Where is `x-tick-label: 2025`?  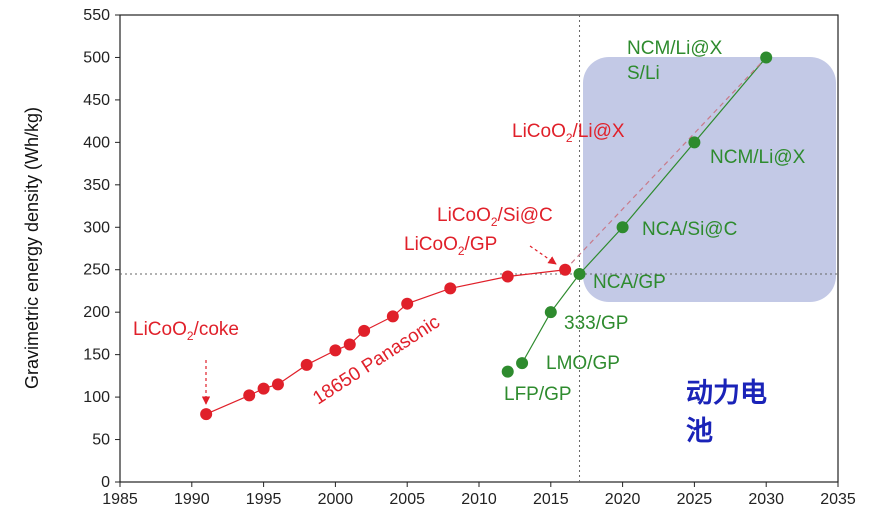 x-tick-label: 2025 is located at coordinates (695, 499).